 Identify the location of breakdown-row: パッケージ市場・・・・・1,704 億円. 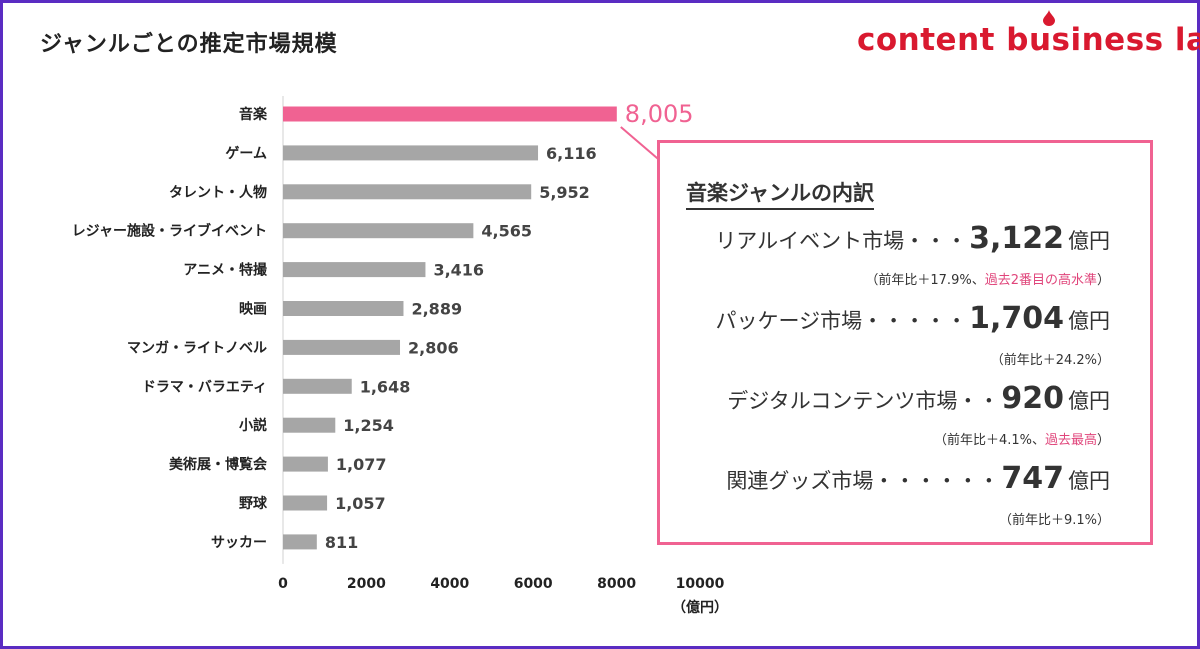
(913, 318).